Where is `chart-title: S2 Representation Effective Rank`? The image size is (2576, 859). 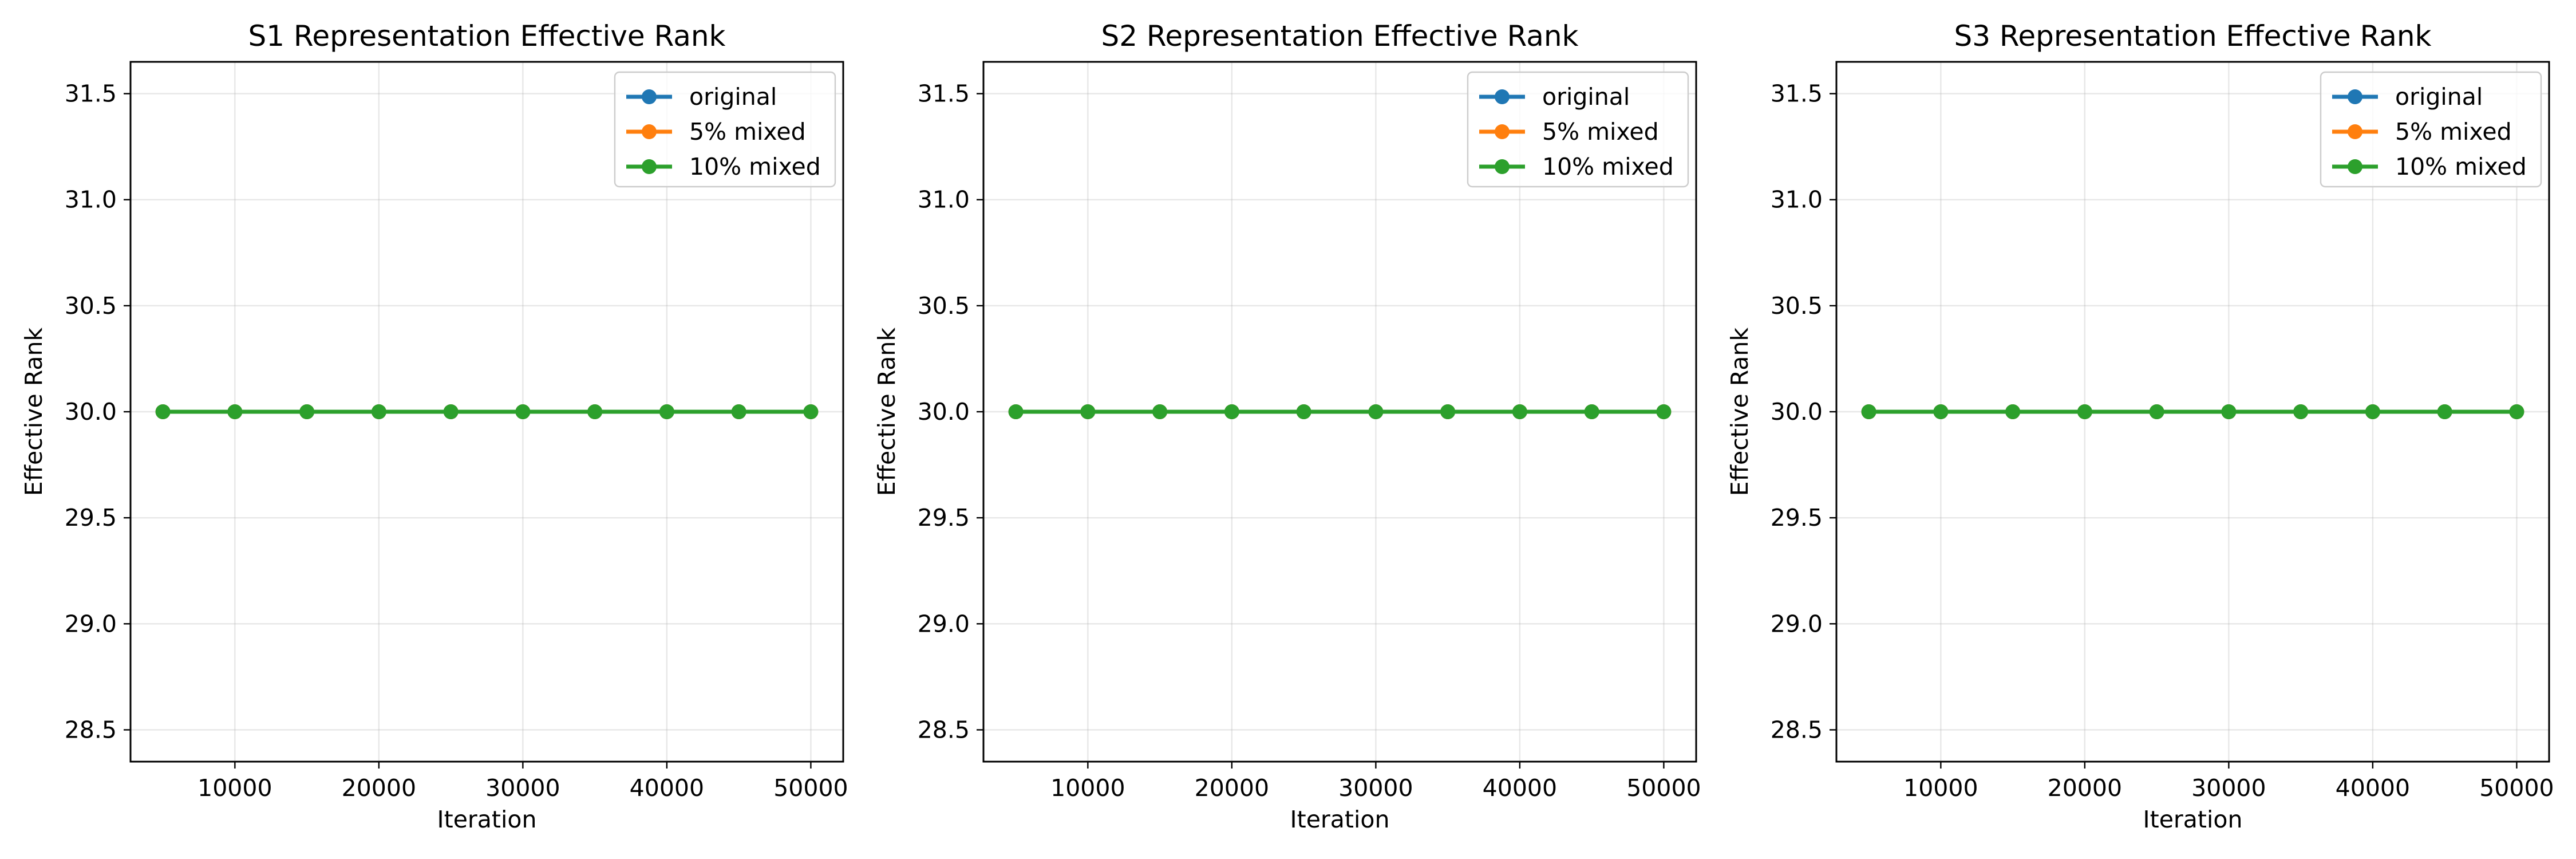 chart-title: S2 Representation Effective Rank is located at coordinates (1339, 36).